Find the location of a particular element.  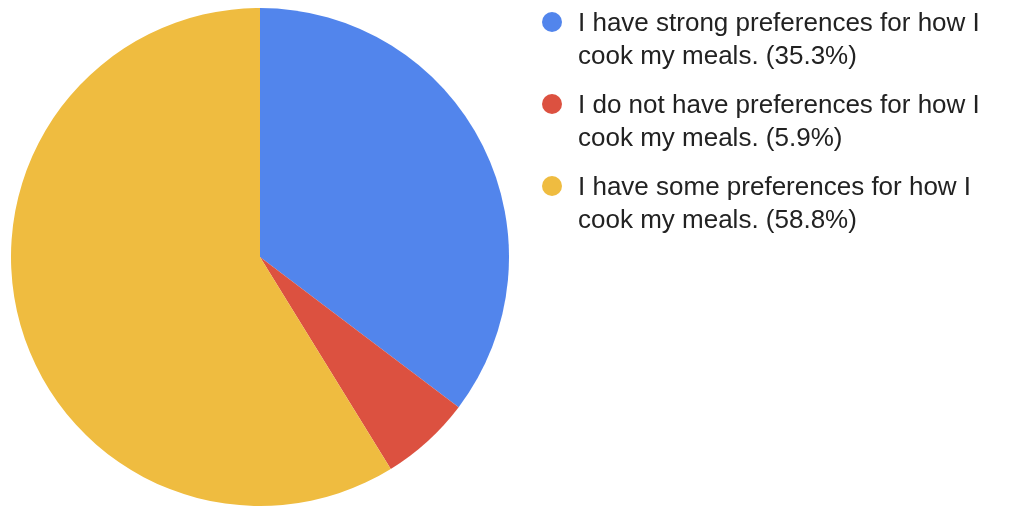

pie-slice is located at coordinates (359, 363).